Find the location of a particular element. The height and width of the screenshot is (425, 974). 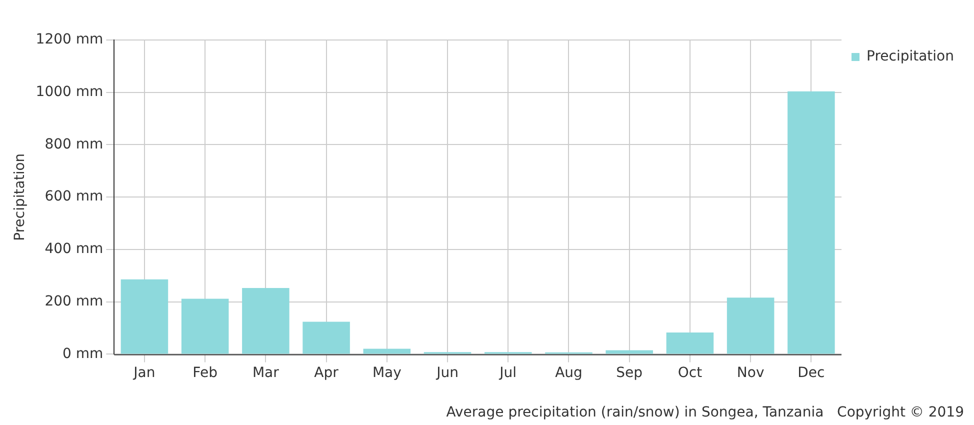

x-tick-label: Sep is located at coordinates (629, 373).